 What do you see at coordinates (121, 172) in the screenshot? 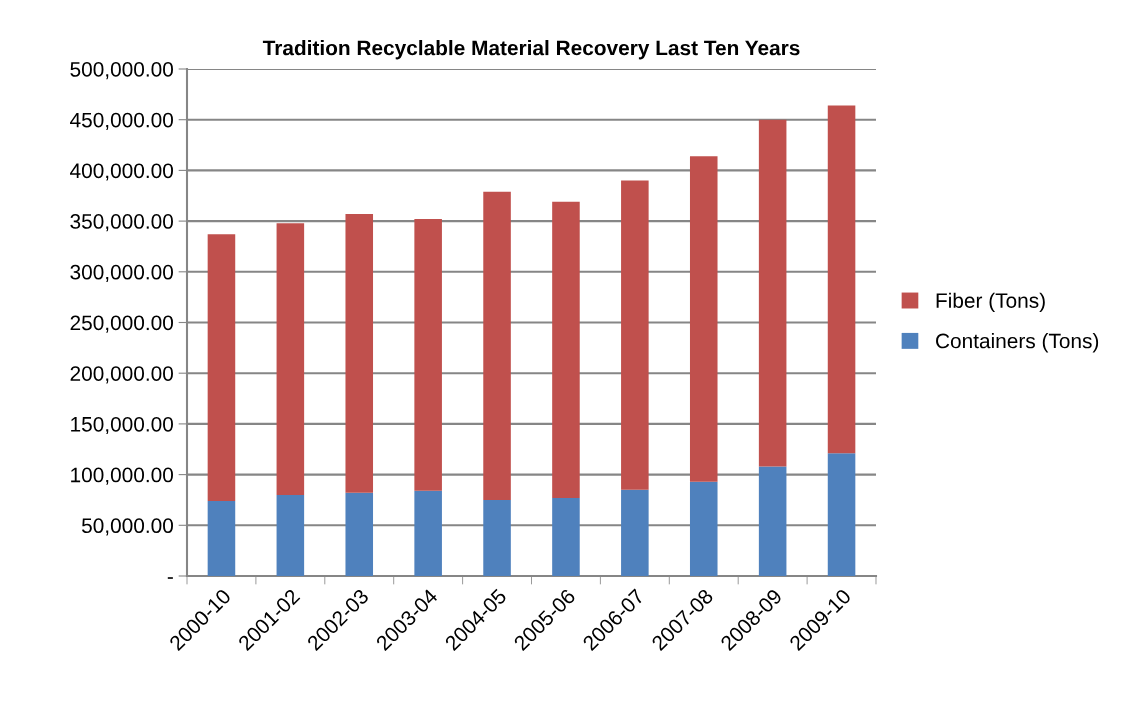
I see `y-tick-label: 400,000.00` at bounding box center [121, 172].